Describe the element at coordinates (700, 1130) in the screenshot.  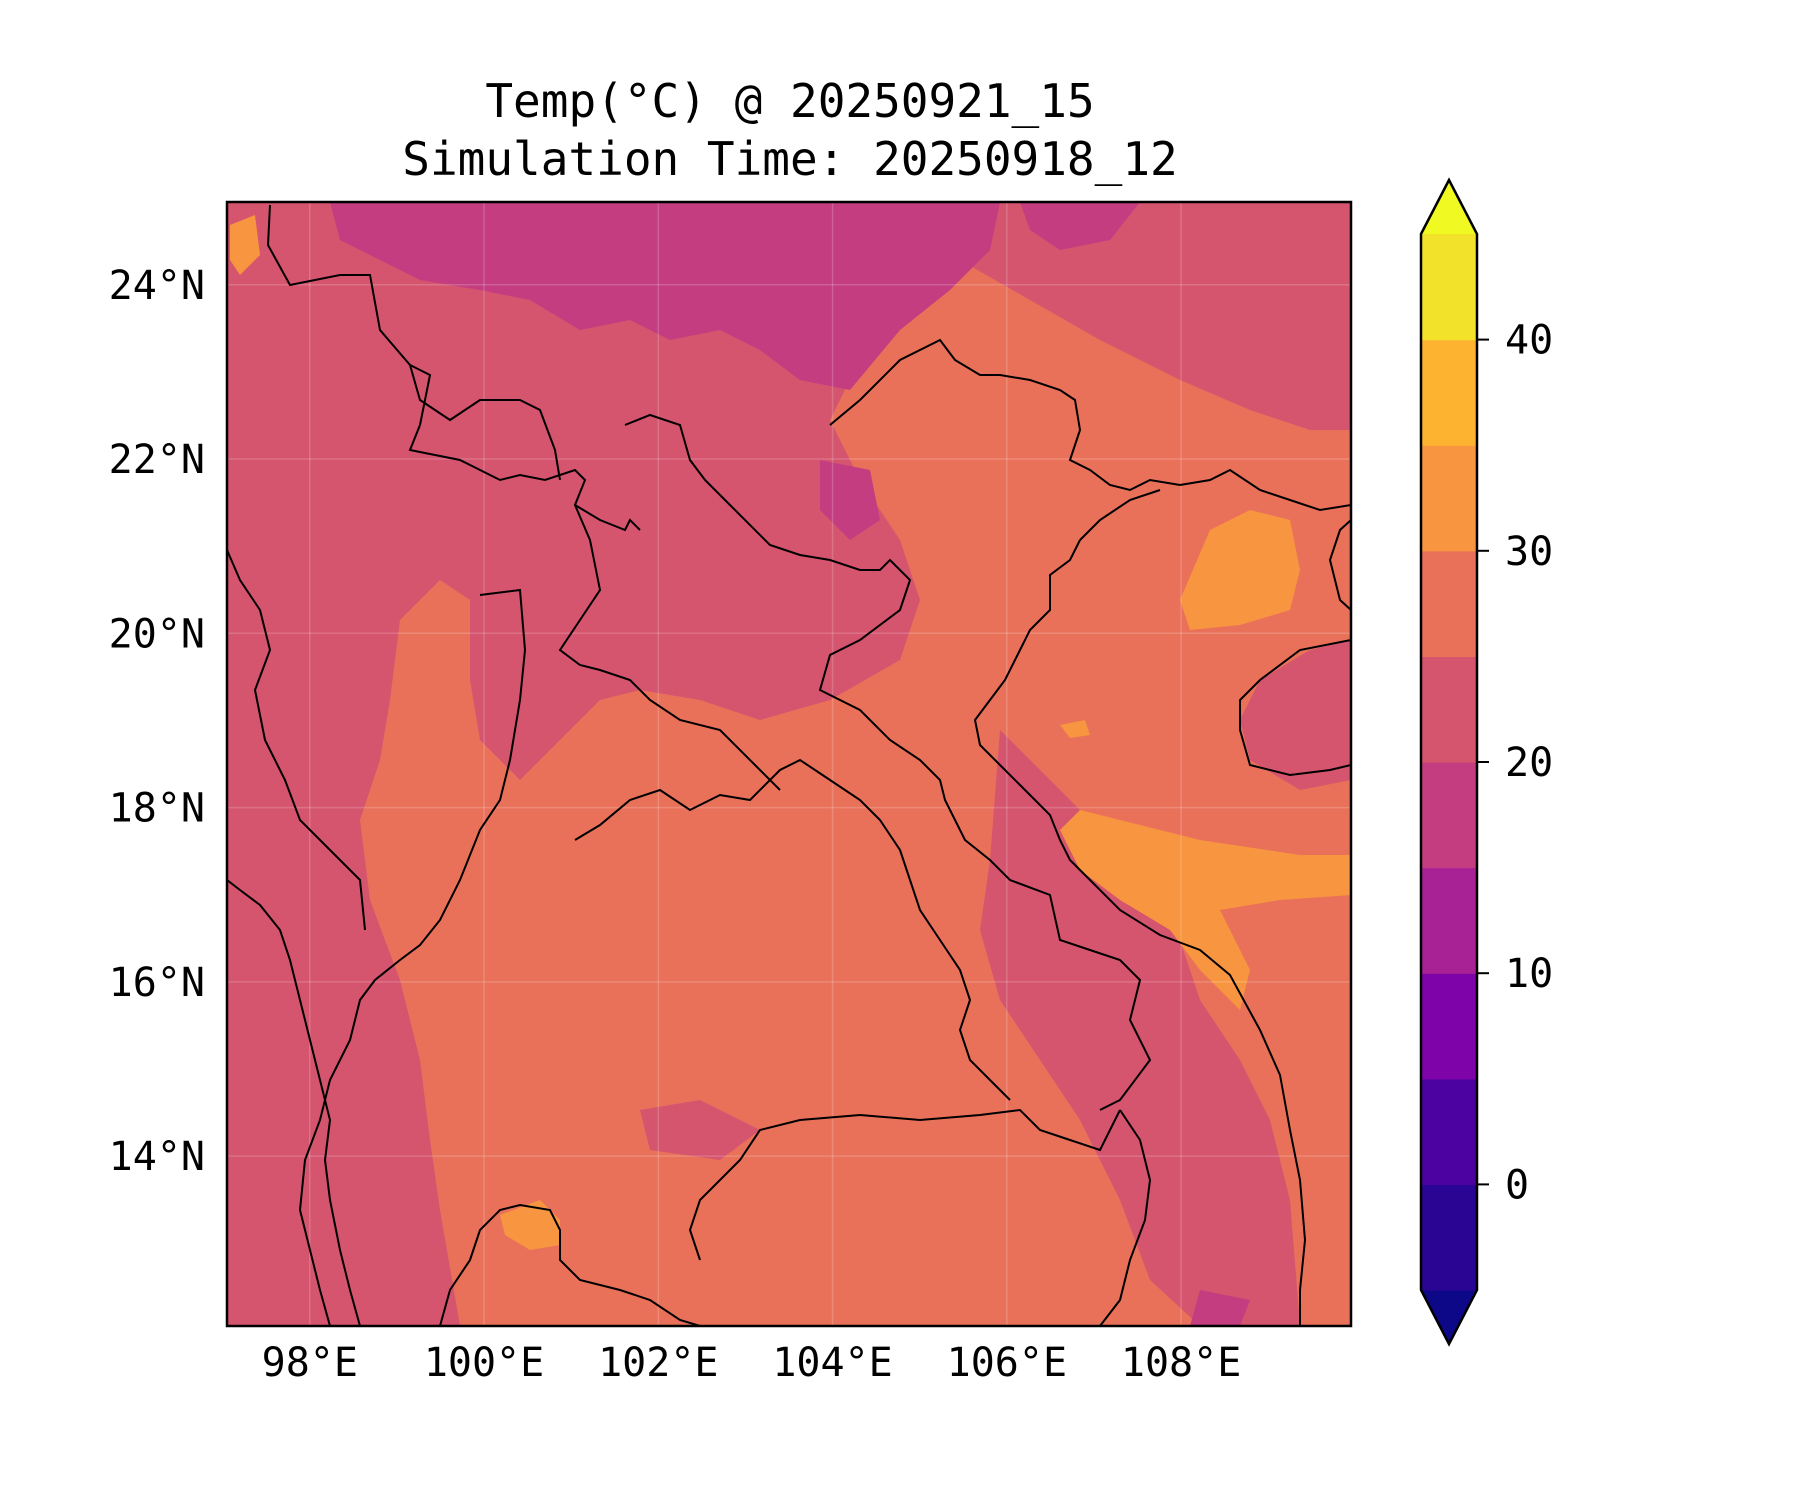
I see `temp-band-20-25-cambodia` at that location.